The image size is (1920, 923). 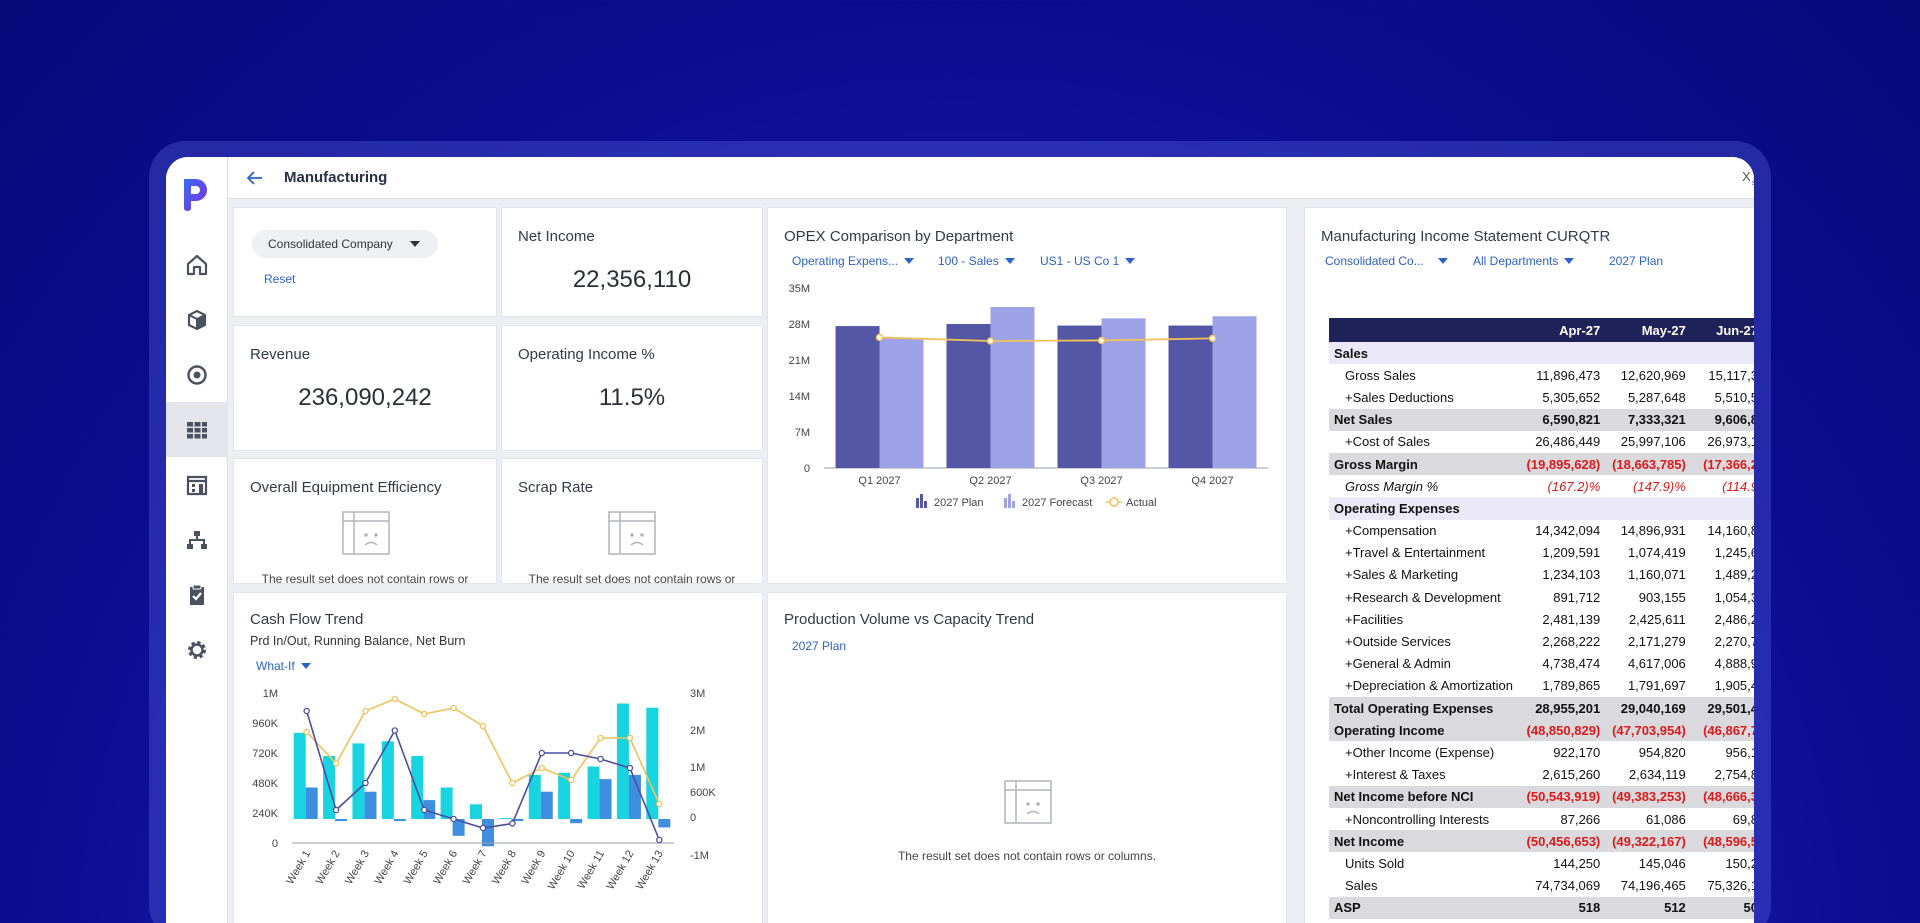 I want to click on y-tick-label: 28M, so click(x=799, y=325).